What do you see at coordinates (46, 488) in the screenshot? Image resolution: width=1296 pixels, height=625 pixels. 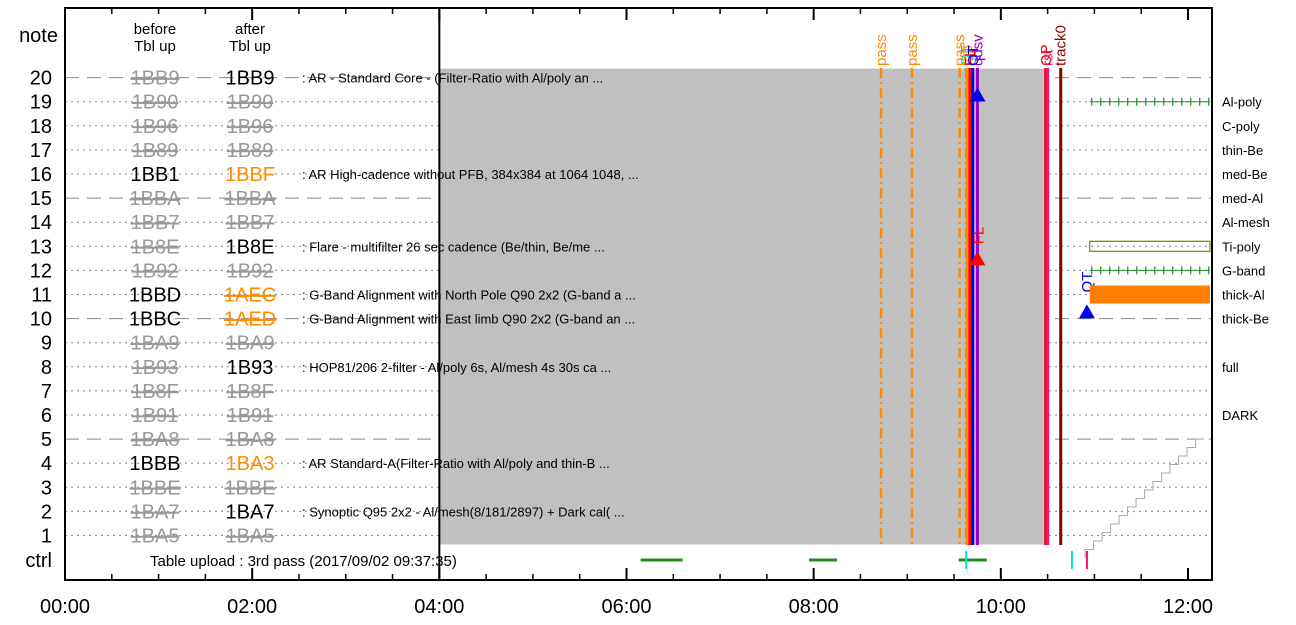 I see `note-tick-label: 3` at bounding box center [46, 488].